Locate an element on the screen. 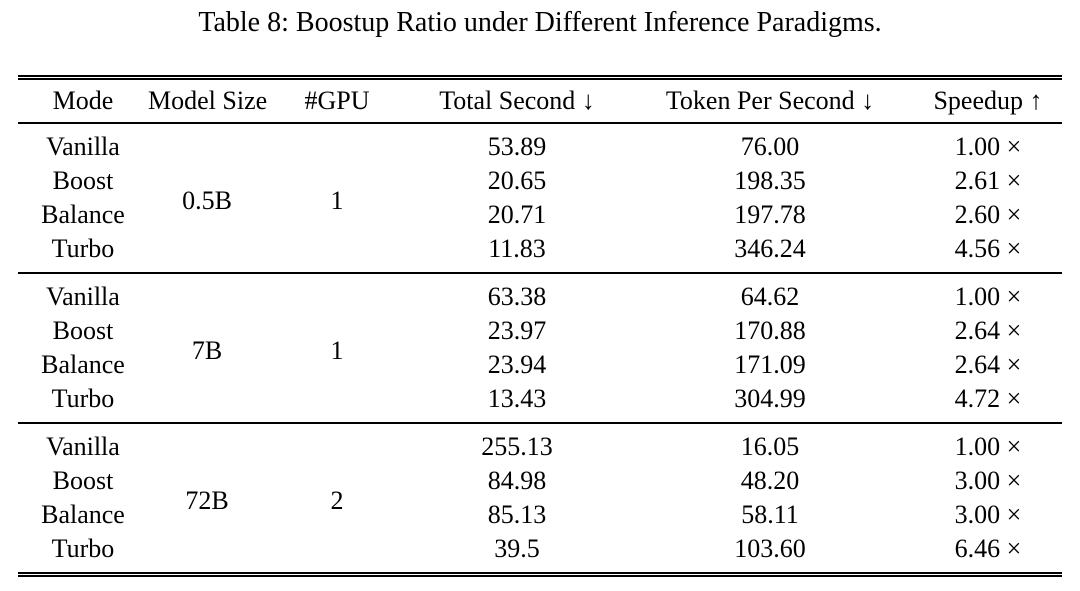 Image resolution: width=1080 pixels, height=591 pixels. col-header-token-per-second: Token Per Second ↓ is located at coordinates (770, 100).